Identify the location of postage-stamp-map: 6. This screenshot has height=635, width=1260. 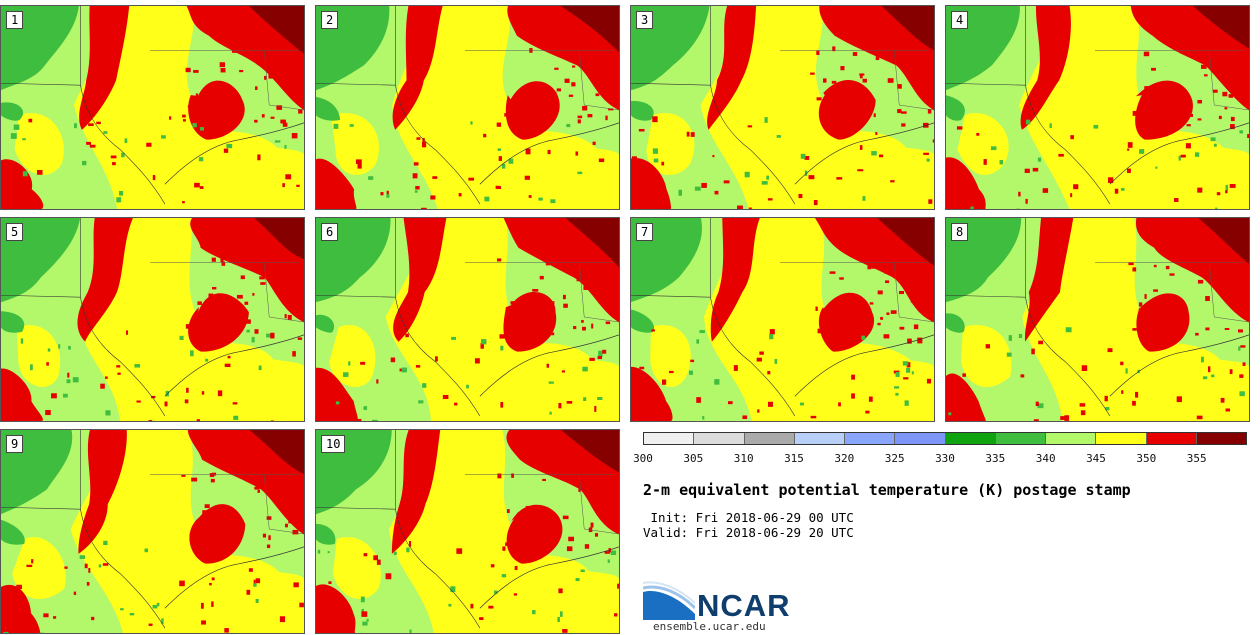
(467, 319).